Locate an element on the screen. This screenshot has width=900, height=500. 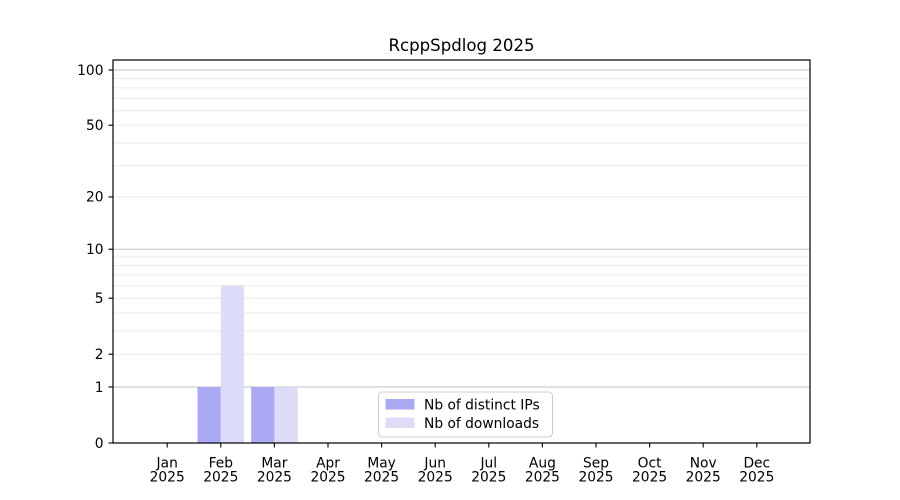
y-tick-labels-layer: 0 1 2 5 10 20 50 100 is located at coordinates (90, 257).